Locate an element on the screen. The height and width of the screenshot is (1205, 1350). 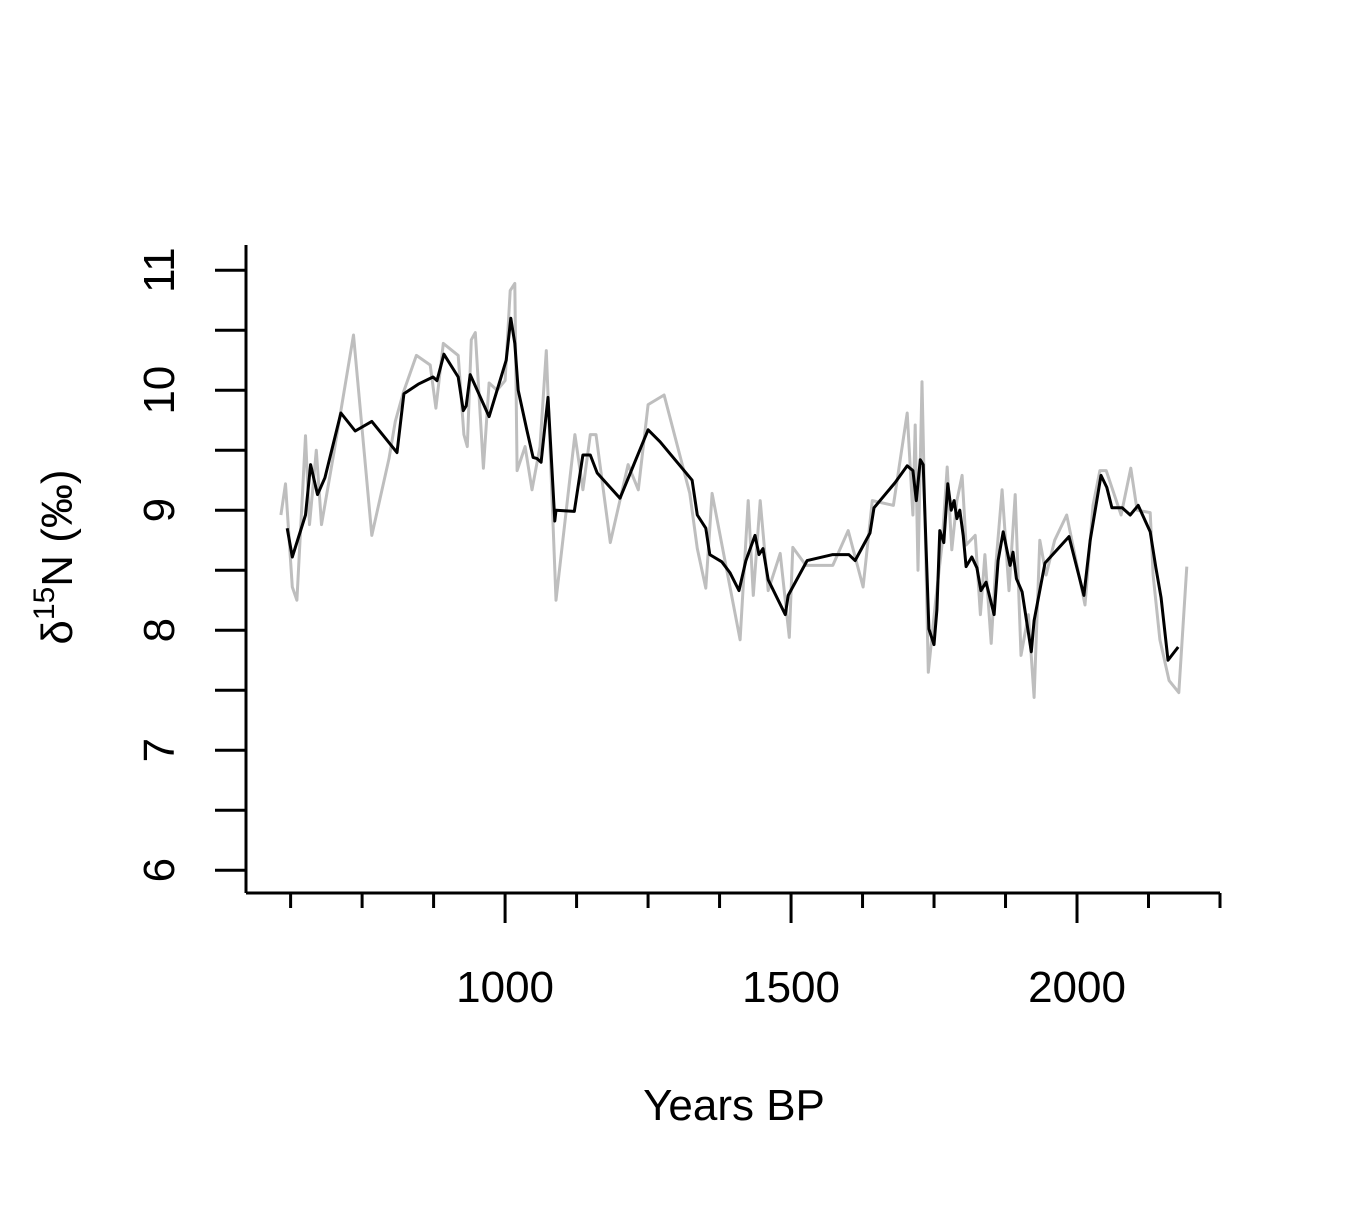
y-axis-label: δ15N (‰) is located at coordinates (55, 556).